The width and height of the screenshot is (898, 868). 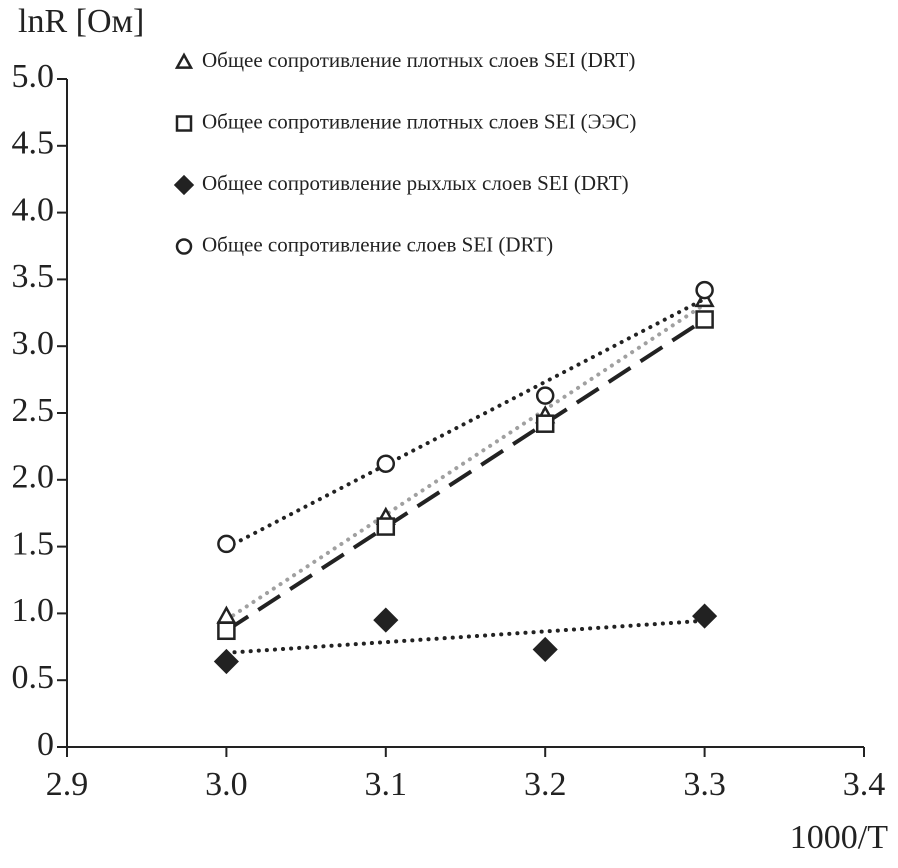 I want to click on y-tick-label: 4.5, so click(x=33, y=143).